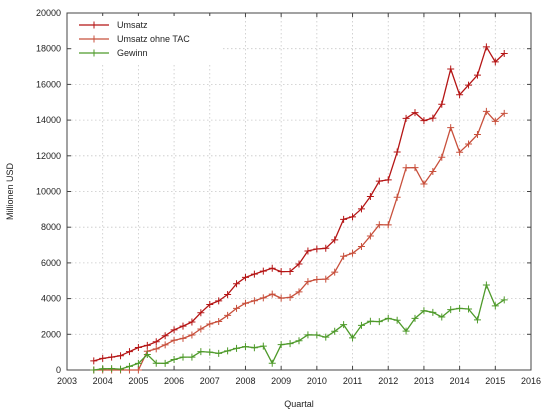  Describe the element at coordinates (138, 381) in the screenshot. I see `x-tick-label: 2005` at that location.